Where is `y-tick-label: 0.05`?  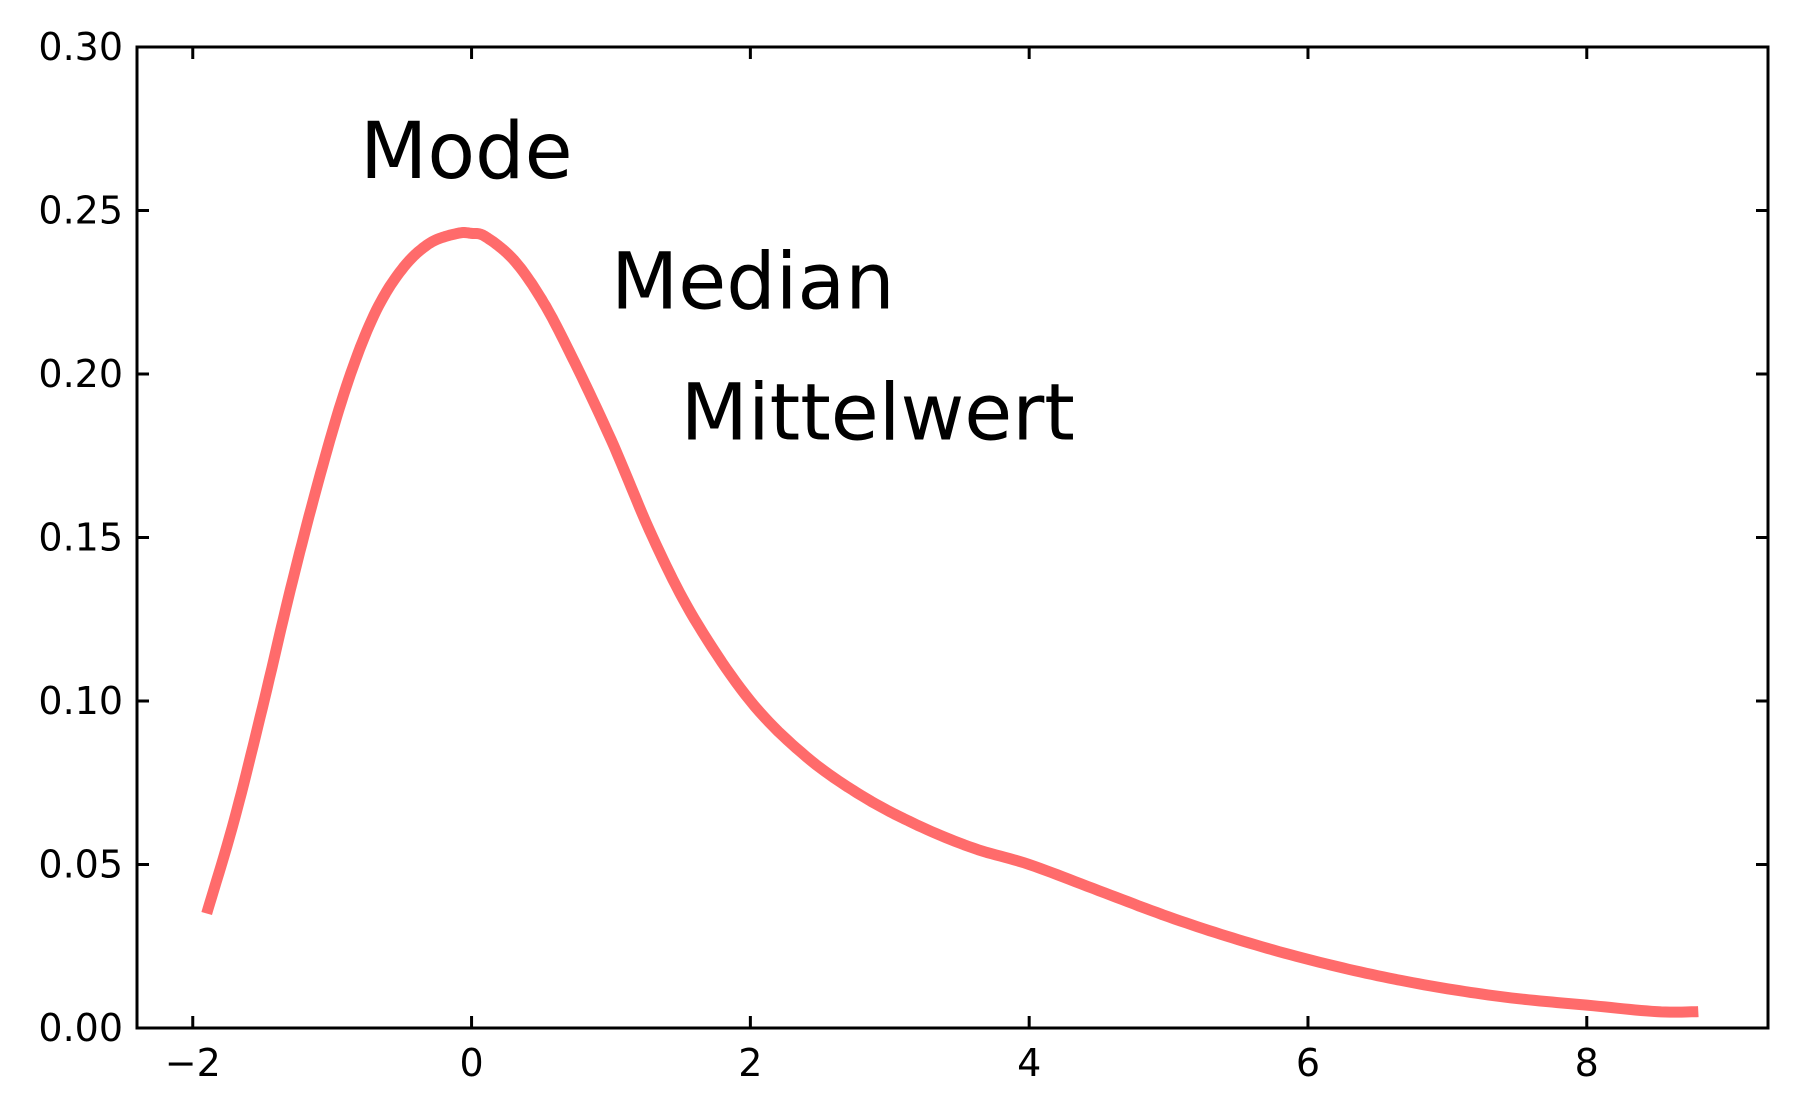
y-tick-label: 0.05 is located at coordinates (80, 865).